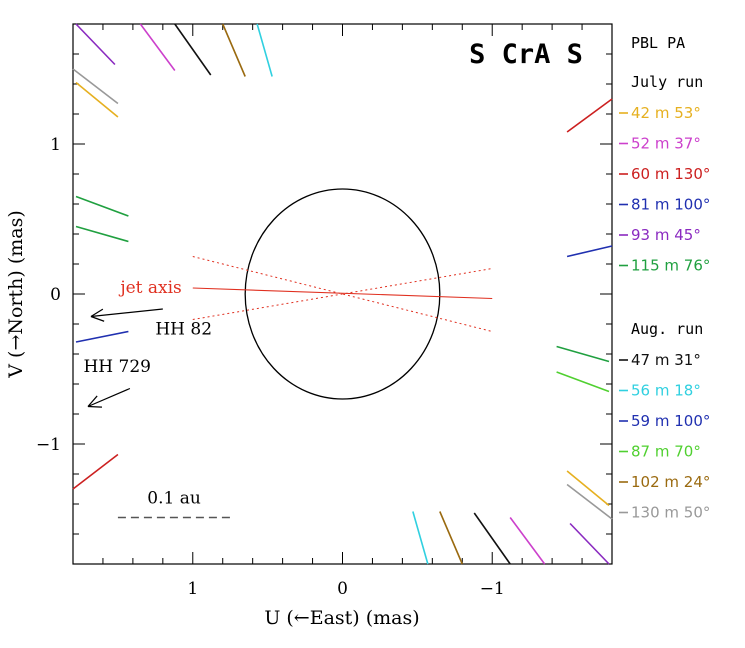  I want to click on legend-entry: 56 m 18°, so click(666, 391).